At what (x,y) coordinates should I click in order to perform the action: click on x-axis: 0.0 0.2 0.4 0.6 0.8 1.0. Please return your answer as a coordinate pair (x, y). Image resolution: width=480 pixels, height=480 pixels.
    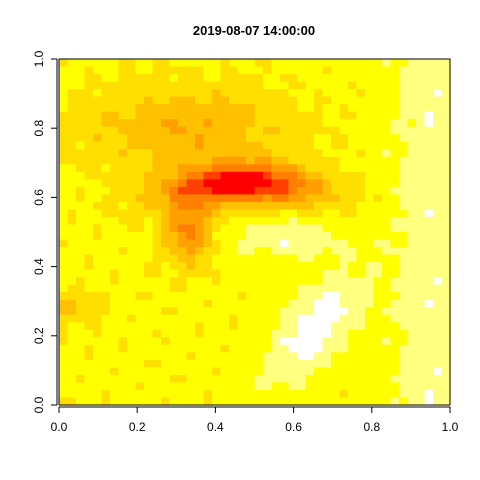
    Looking at the image, I should click on (255, 420).